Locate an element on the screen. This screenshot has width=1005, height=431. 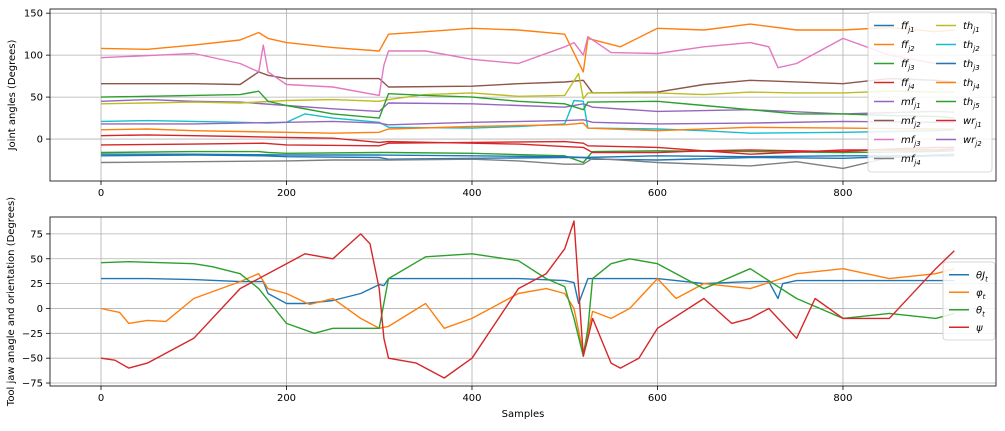
y-tick-label: −25 is located at coordinates (32, 334).